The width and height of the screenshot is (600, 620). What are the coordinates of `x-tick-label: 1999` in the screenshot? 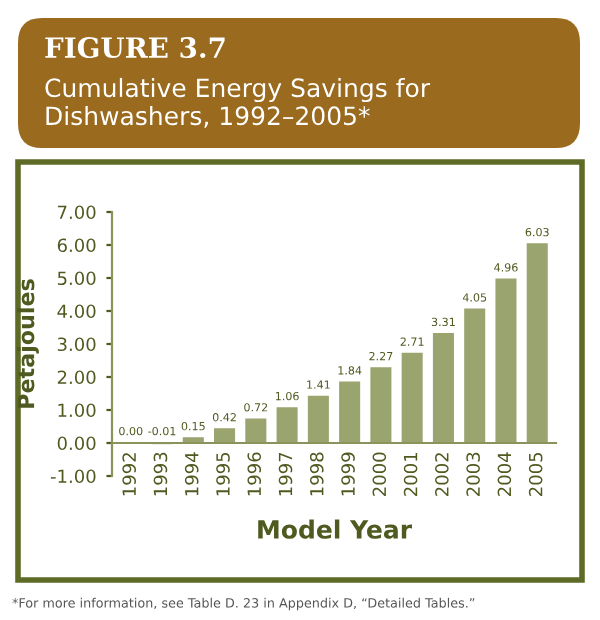 It's located at (348, 474).